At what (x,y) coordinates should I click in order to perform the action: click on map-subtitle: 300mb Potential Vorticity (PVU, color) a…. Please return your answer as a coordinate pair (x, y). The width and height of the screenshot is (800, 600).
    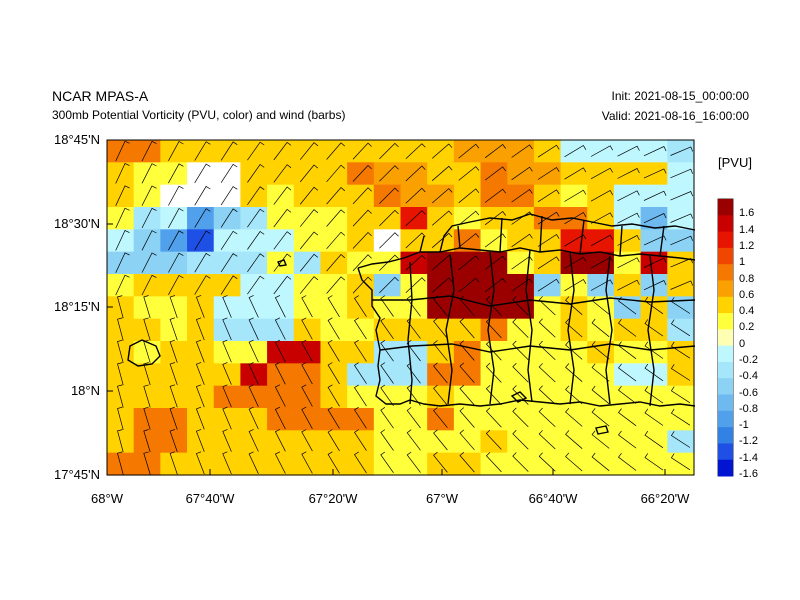
    Looking at the image, I should click on (199, 115).